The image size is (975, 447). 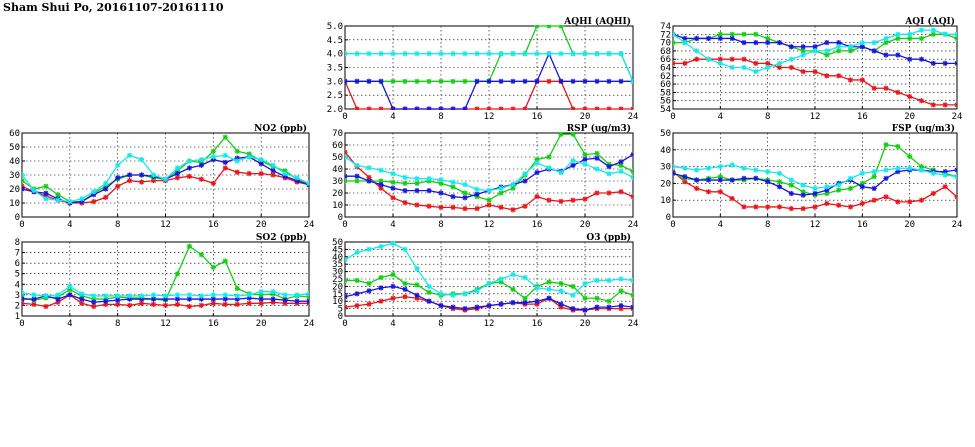 I want to click on x-tick-label: 0, so click(x=672, y=225).